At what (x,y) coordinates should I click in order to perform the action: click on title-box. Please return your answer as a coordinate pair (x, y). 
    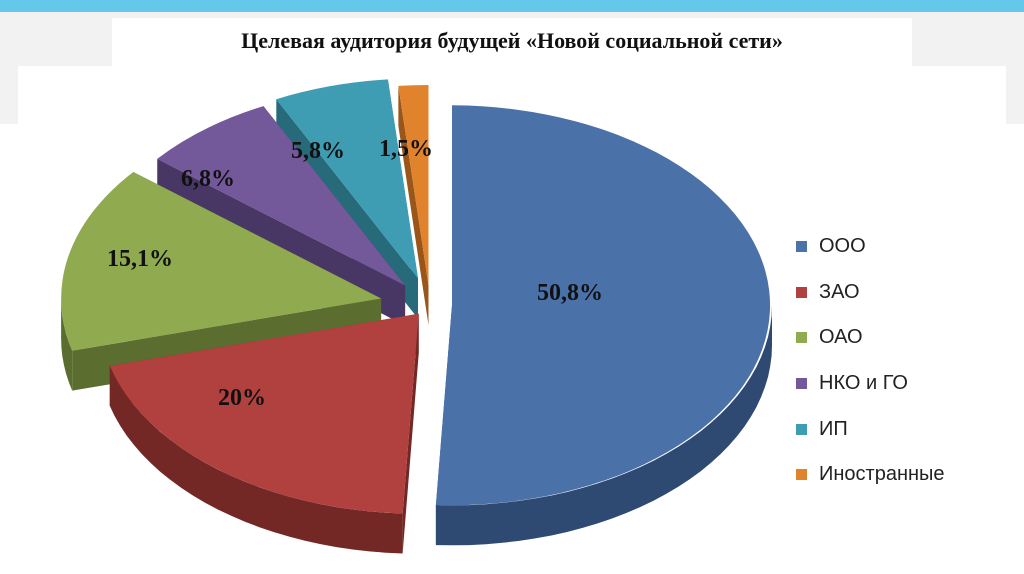
    Looking at the image, I should click on (512, 43).